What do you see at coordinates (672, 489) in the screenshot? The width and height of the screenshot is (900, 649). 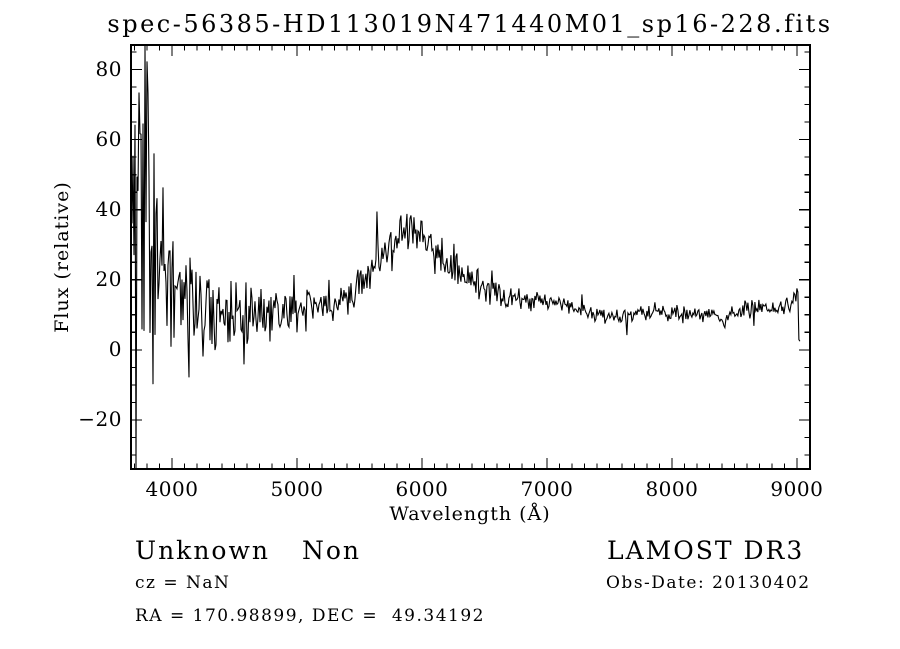 I see `x-tick-label: 8000` at bounding box center [672, 489].